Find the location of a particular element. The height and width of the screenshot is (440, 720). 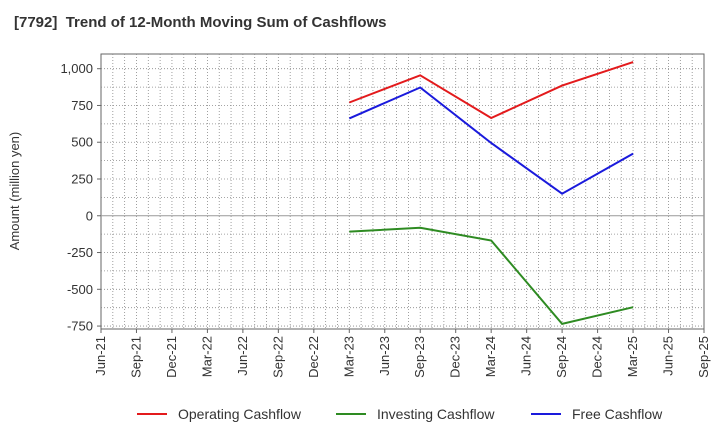

y-tick-label: 500 is located at coordinates (82, 142).